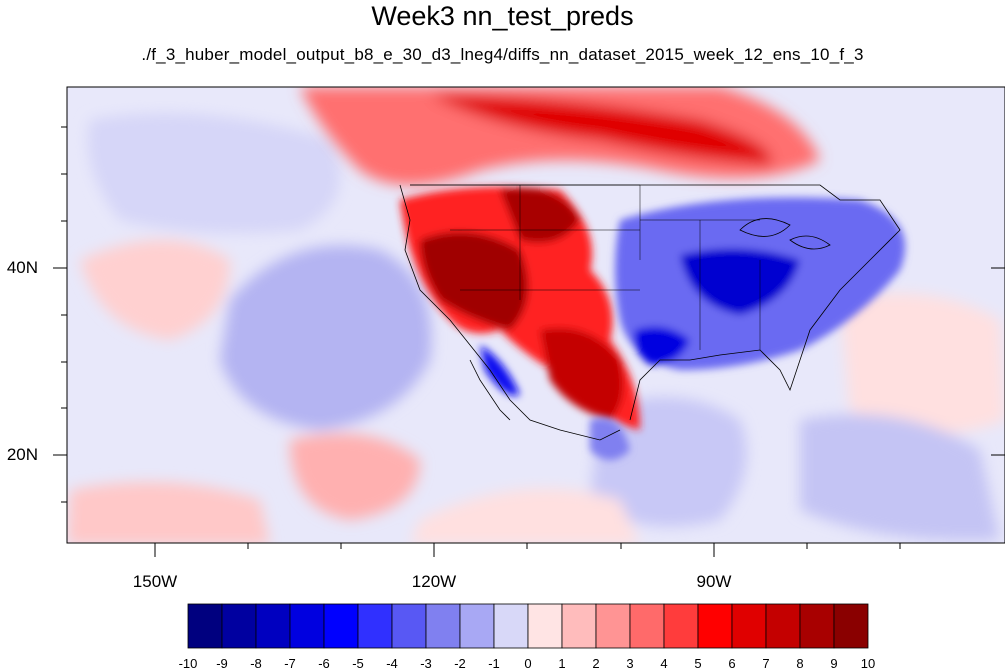  I want to click on baja-outline, so click(490, 390).